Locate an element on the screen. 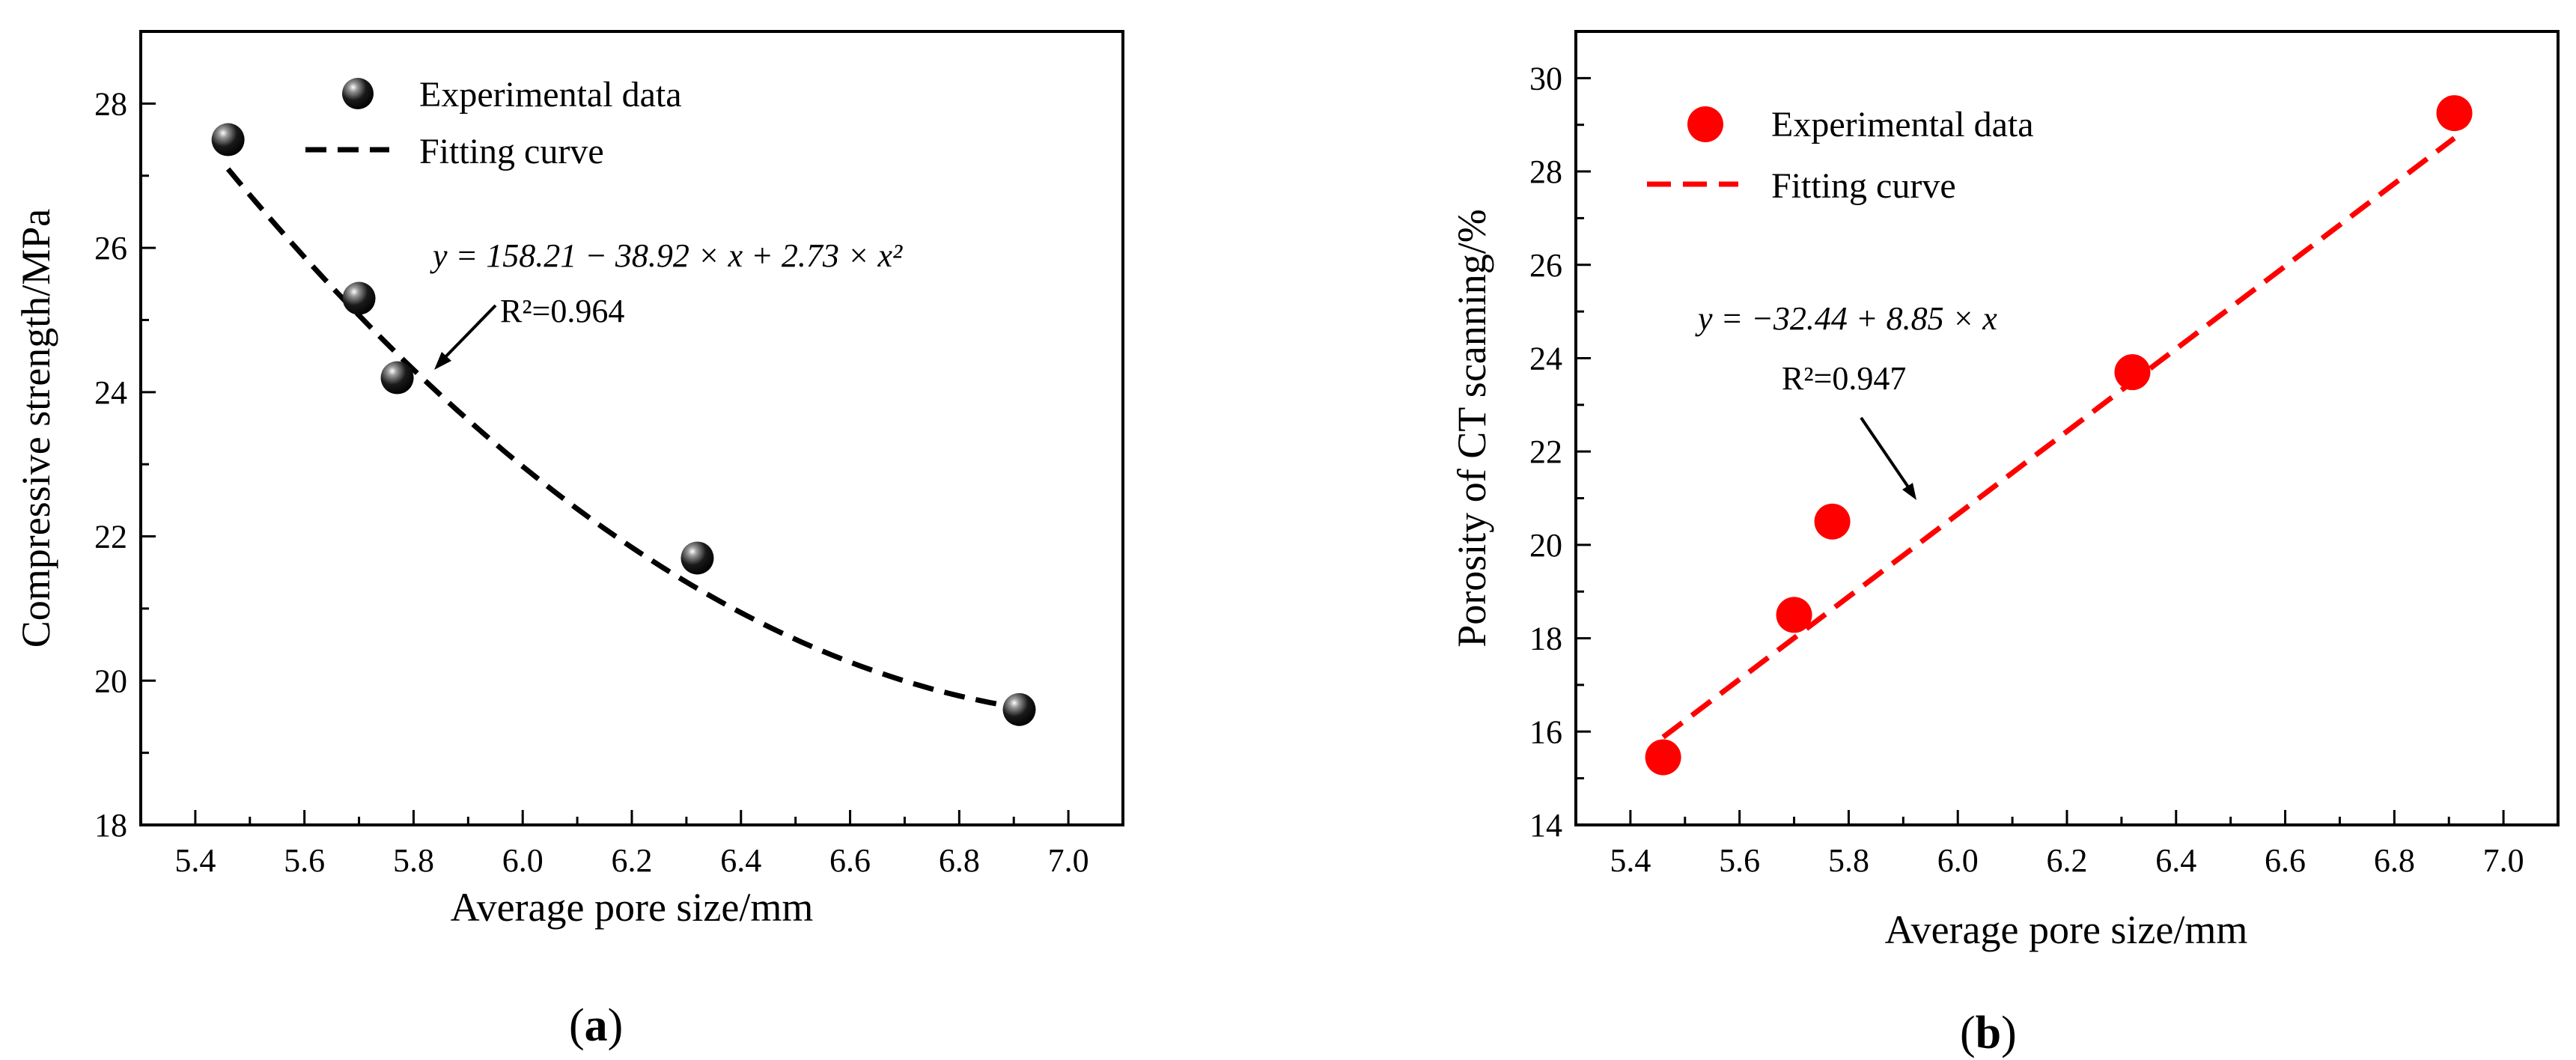  panel-a-y-tick-label: 18 is located at coordinates (110, 826).